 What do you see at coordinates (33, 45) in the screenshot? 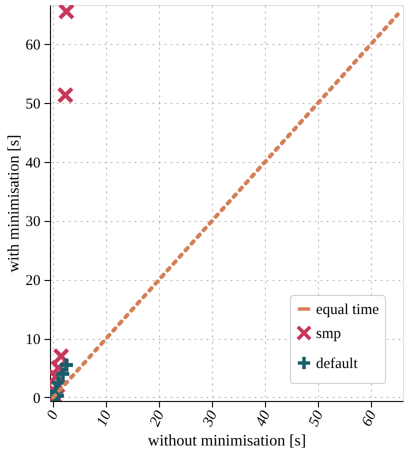
I see `y-tick-label: 60` at bounding box center [33, 45].